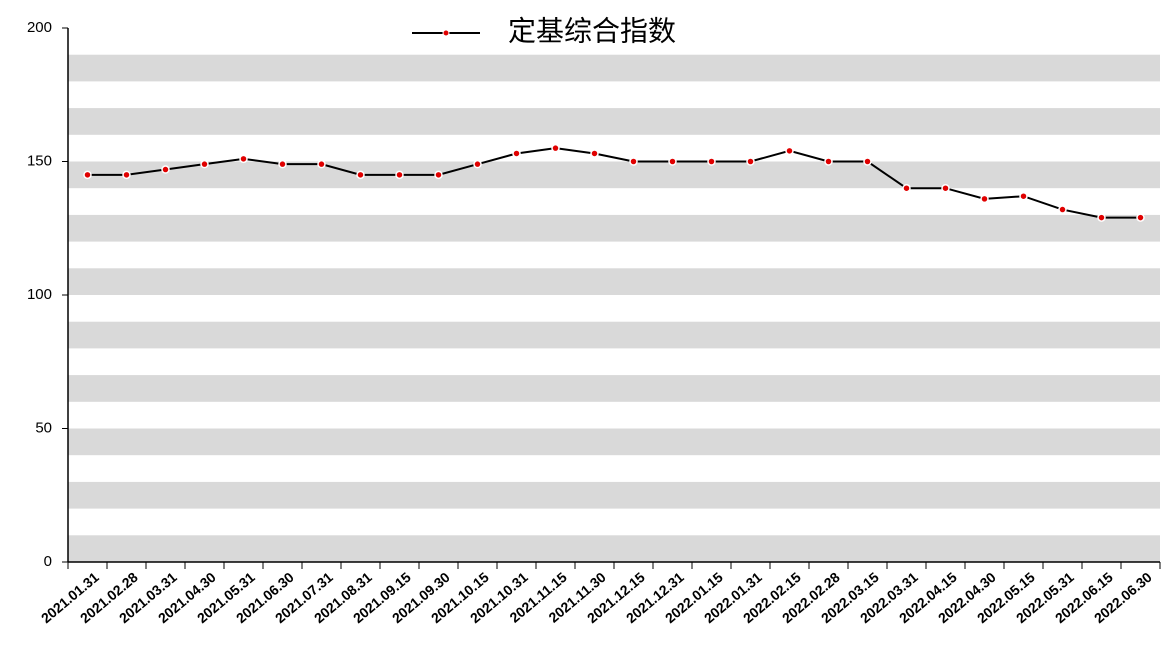  Describe the element at coordinates (39, 27) in the screenshot. I see `y-tick-label: 200` at that location.